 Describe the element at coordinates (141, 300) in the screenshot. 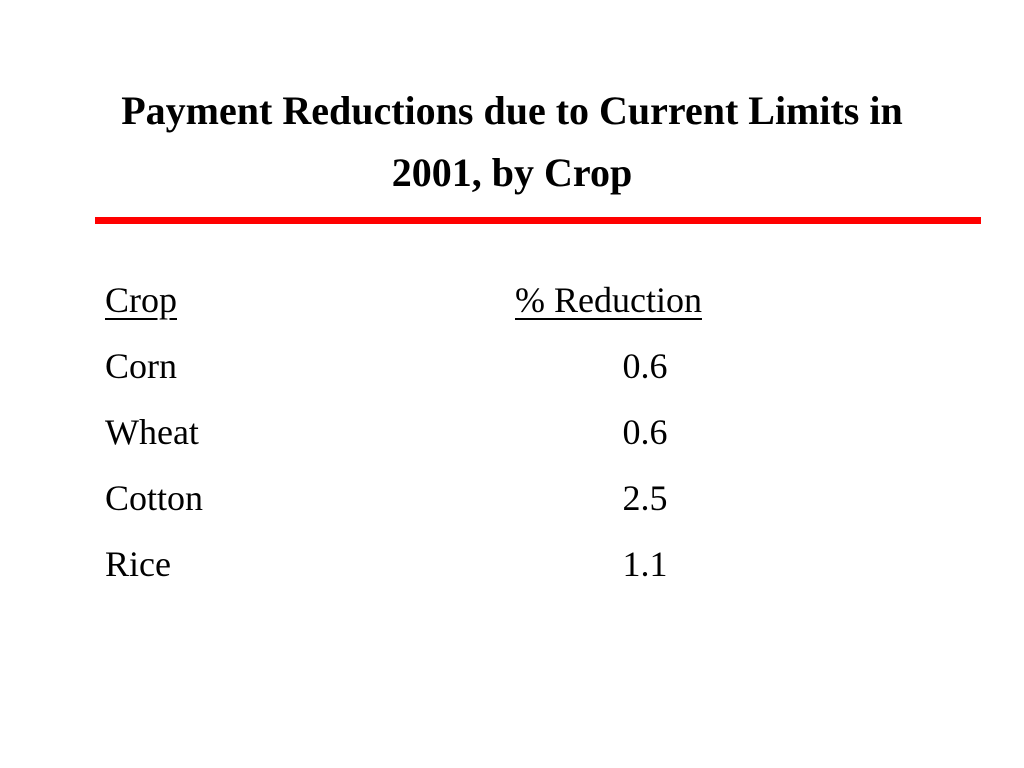

I see `column-header: Crop` at that location.